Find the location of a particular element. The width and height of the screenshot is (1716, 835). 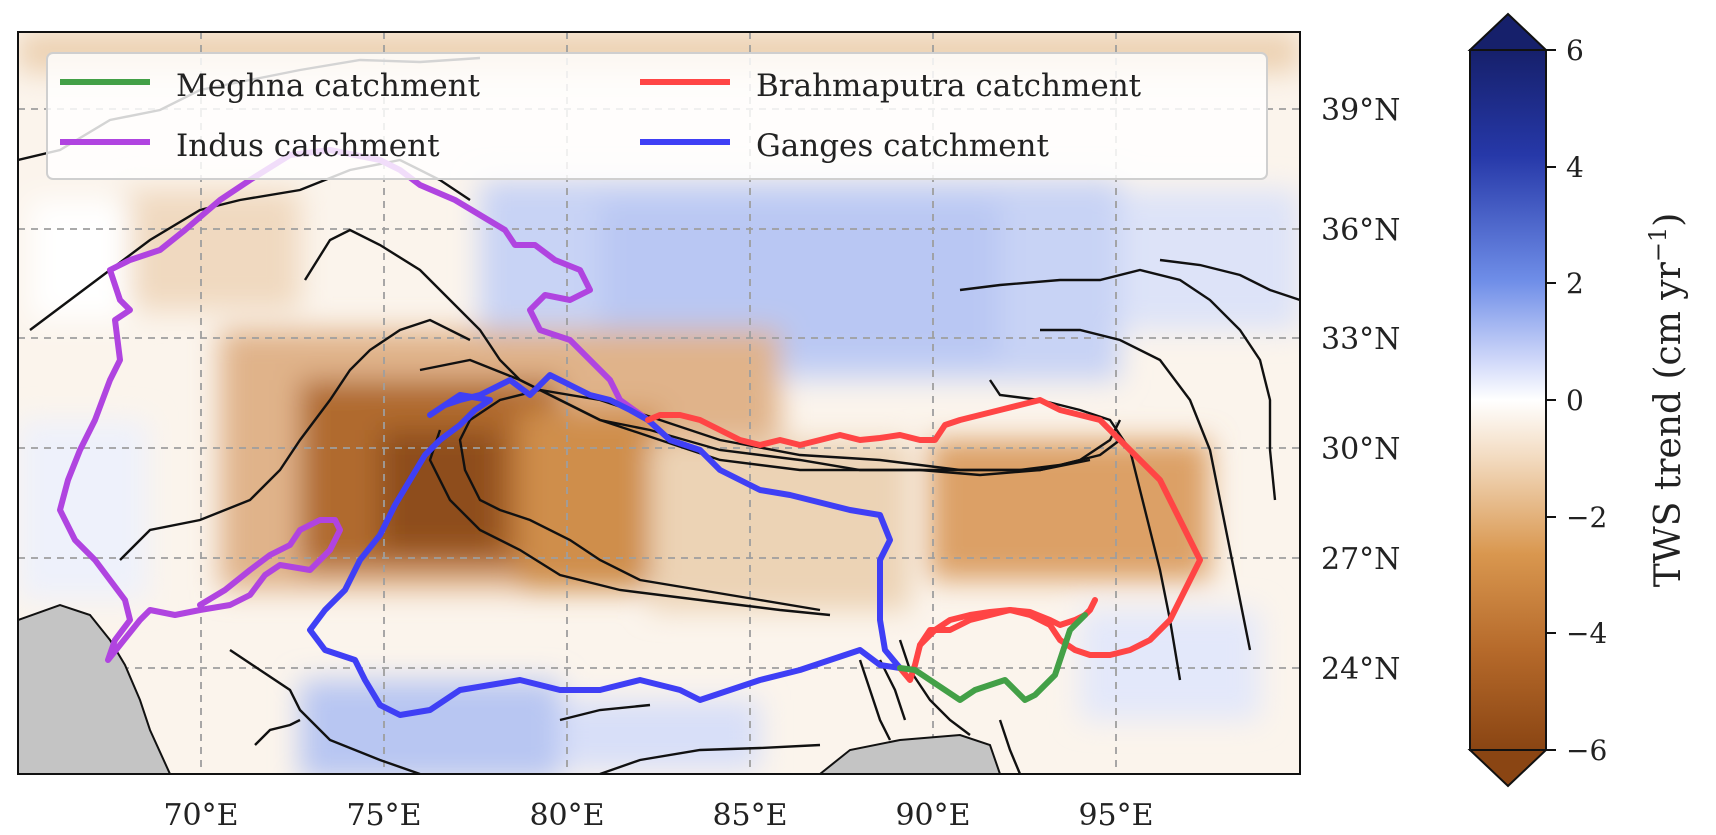

lat-label-30: 30°N is located at coordinates (1360, 449).